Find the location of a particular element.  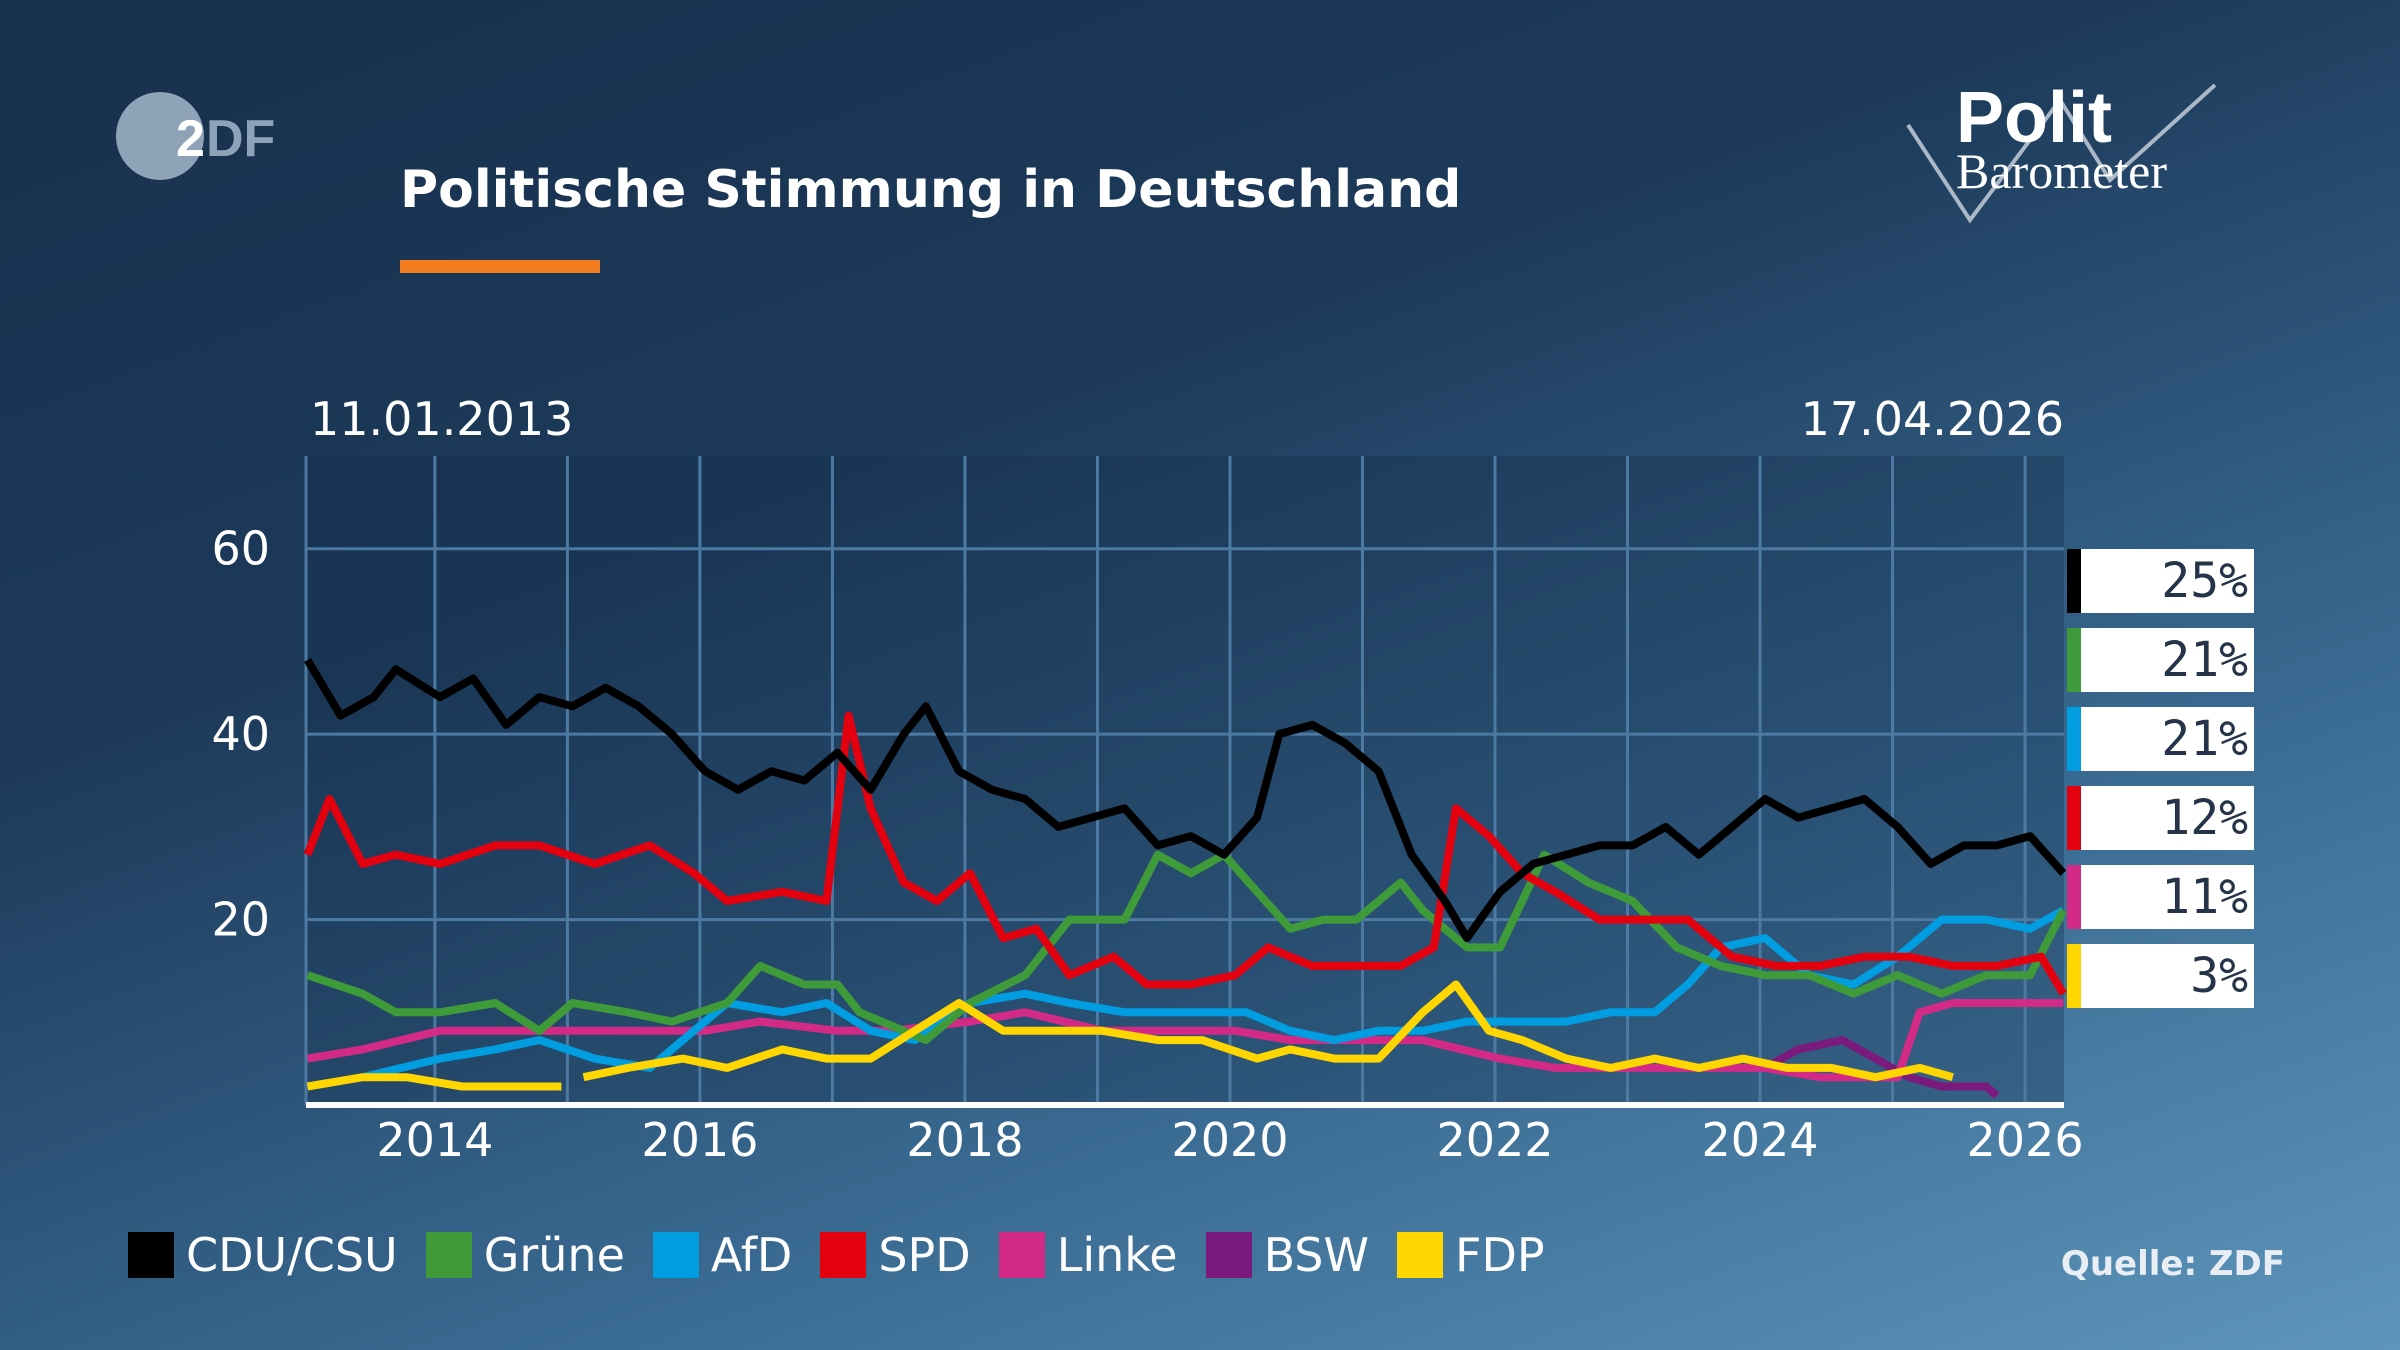

zdf-logo: 2 DF is located at coordinates (199, 136).